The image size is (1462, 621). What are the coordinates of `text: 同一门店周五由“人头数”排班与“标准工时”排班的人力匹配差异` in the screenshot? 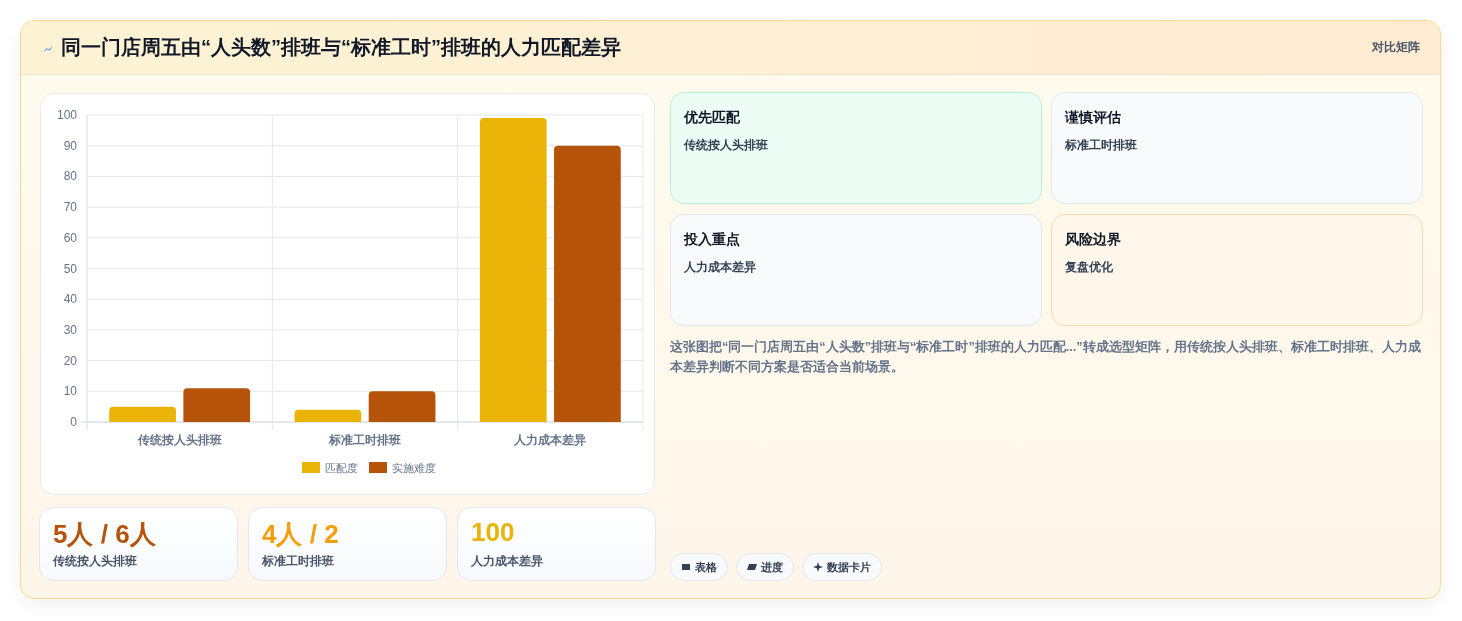 It's located at (341, 47).